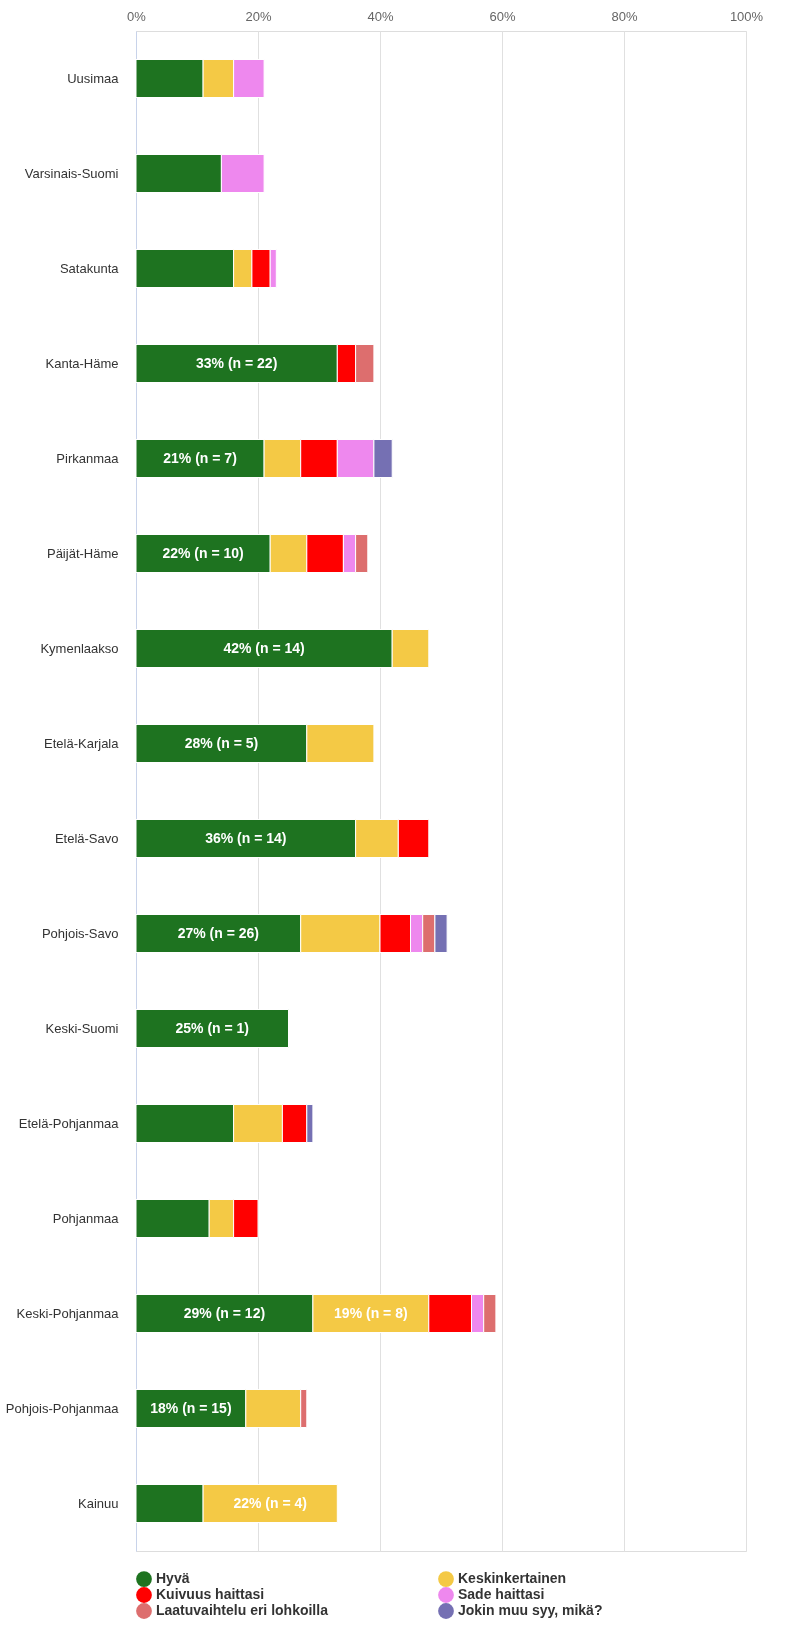 The image size is (810, 1645). What do you see at coordinates (371, 1312) in the screenshot?
I see `data-label: 19% (n = 8)` at bounding box center [371, 1312].